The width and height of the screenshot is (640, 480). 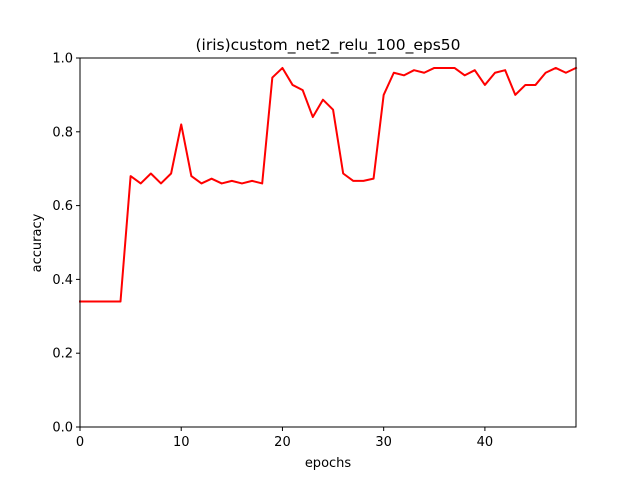 What do you see at coordinates (66, 244) in the screenshot?
I see `y-axis-ticks: 0.0 0.2 0.4 0.6 0.8 1.0` at bounding box center [66, 244].